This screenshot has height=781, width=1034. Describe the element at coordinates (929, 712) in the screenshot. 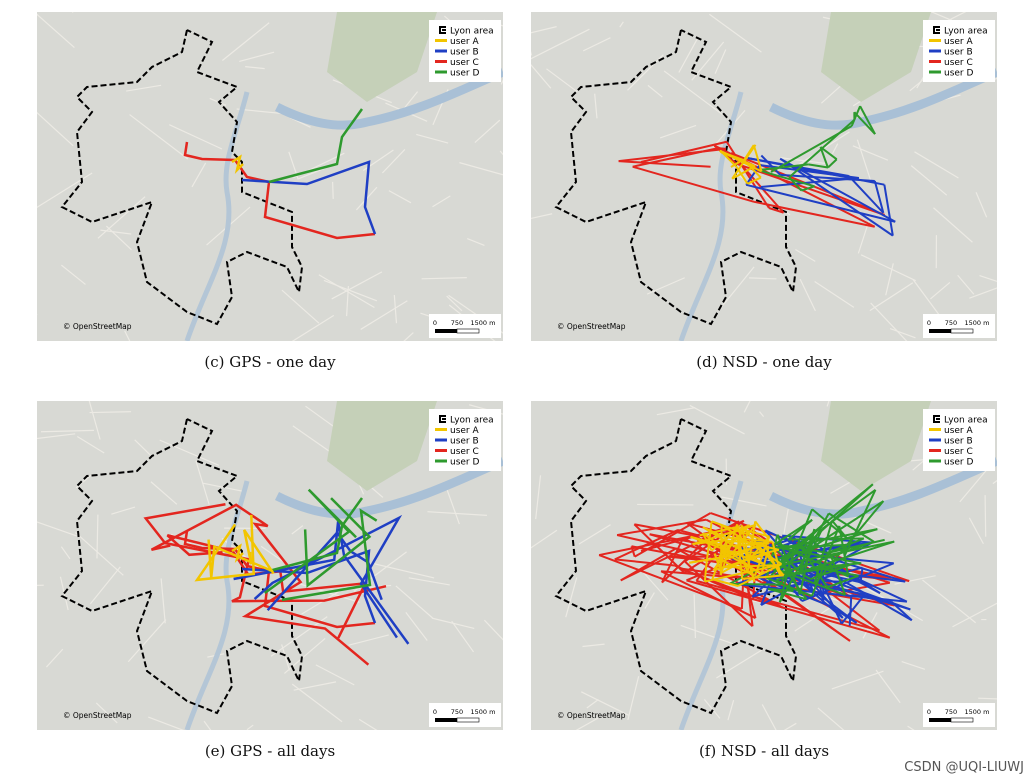

I see `scale-label: 0` at that location.